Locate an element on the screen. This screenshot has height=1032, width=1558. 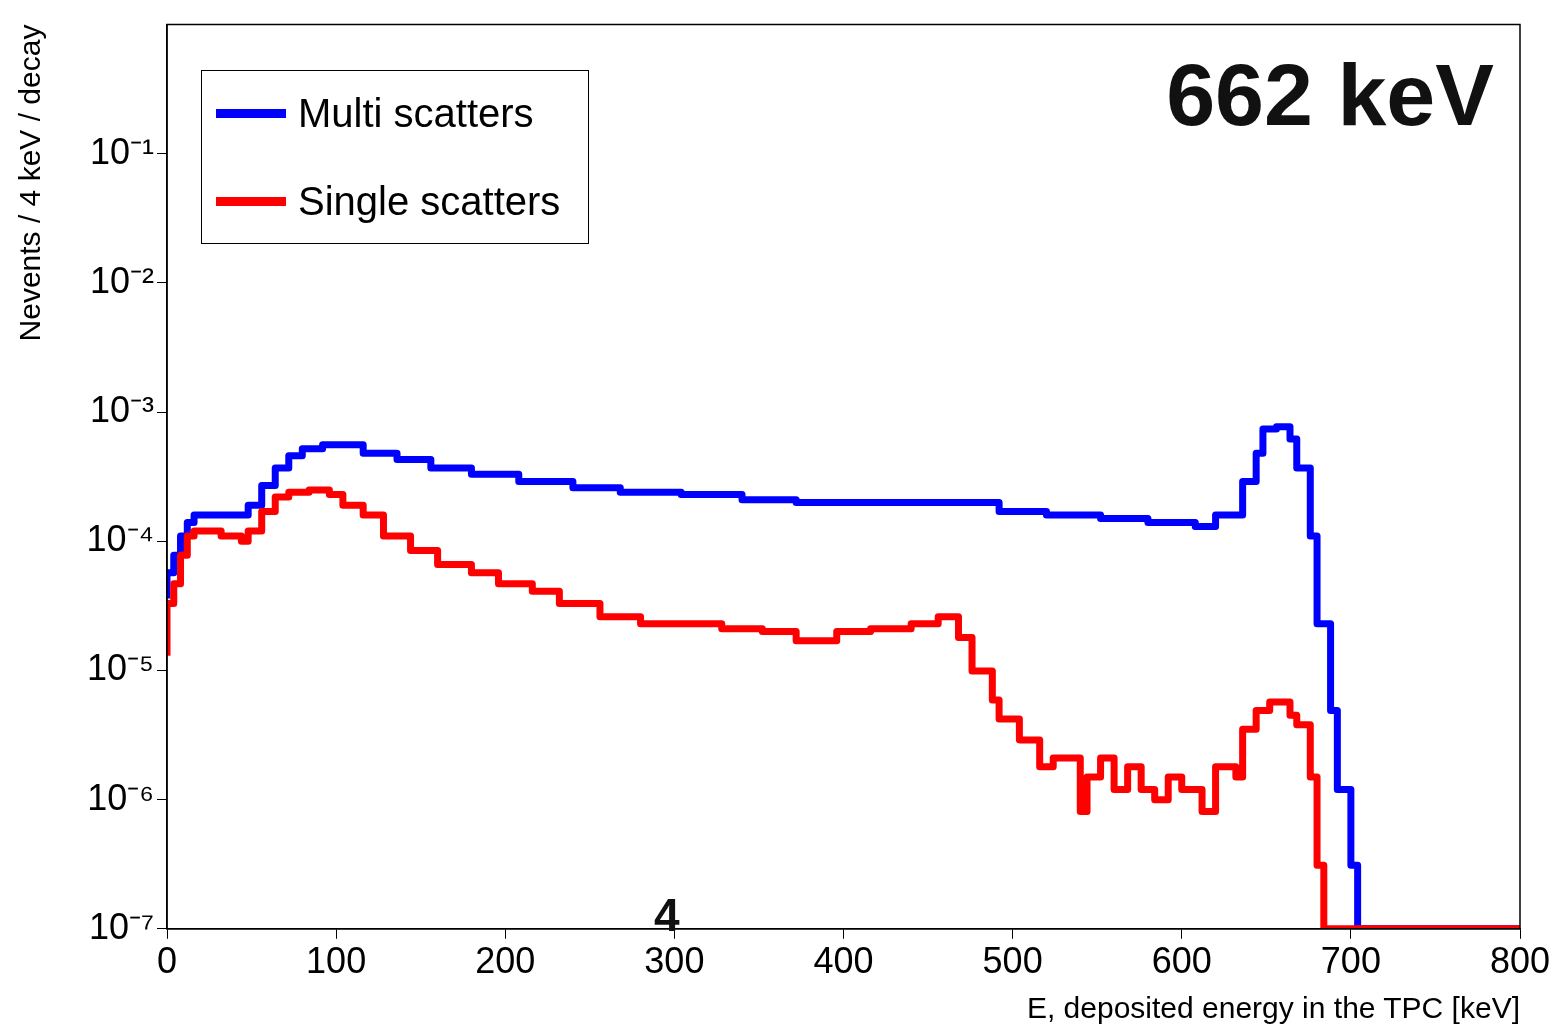
y-tick-label: 10⁻¹ is located at coordinates (122, 151).